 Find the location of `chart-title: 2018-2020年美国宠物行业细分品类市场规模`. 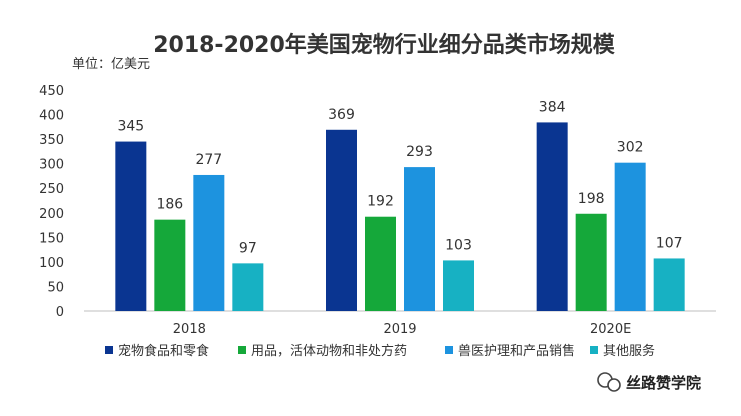

chart-title: 2018-2020年美国宠物行业细分品类市场规模 is located at coordinates (384, 45).